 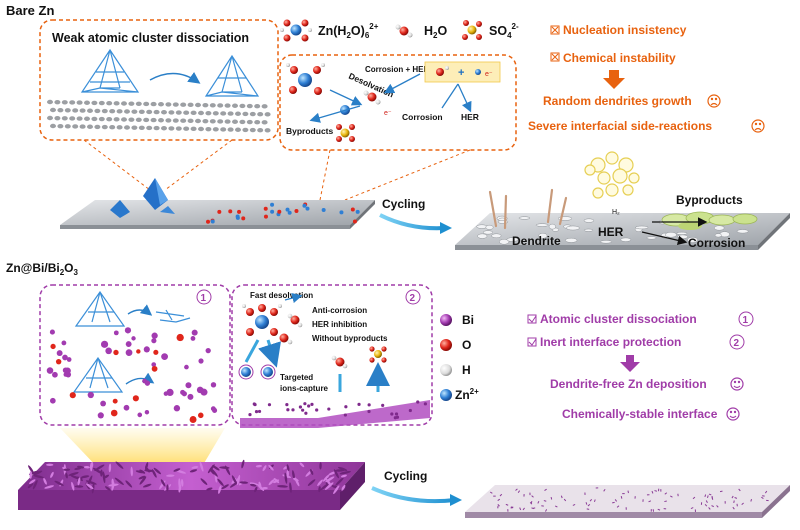 What do you see at coordinates (189, 477) in the screenshot?
I see `plate-nanosheet-texture` at bounding box center [189, 477].